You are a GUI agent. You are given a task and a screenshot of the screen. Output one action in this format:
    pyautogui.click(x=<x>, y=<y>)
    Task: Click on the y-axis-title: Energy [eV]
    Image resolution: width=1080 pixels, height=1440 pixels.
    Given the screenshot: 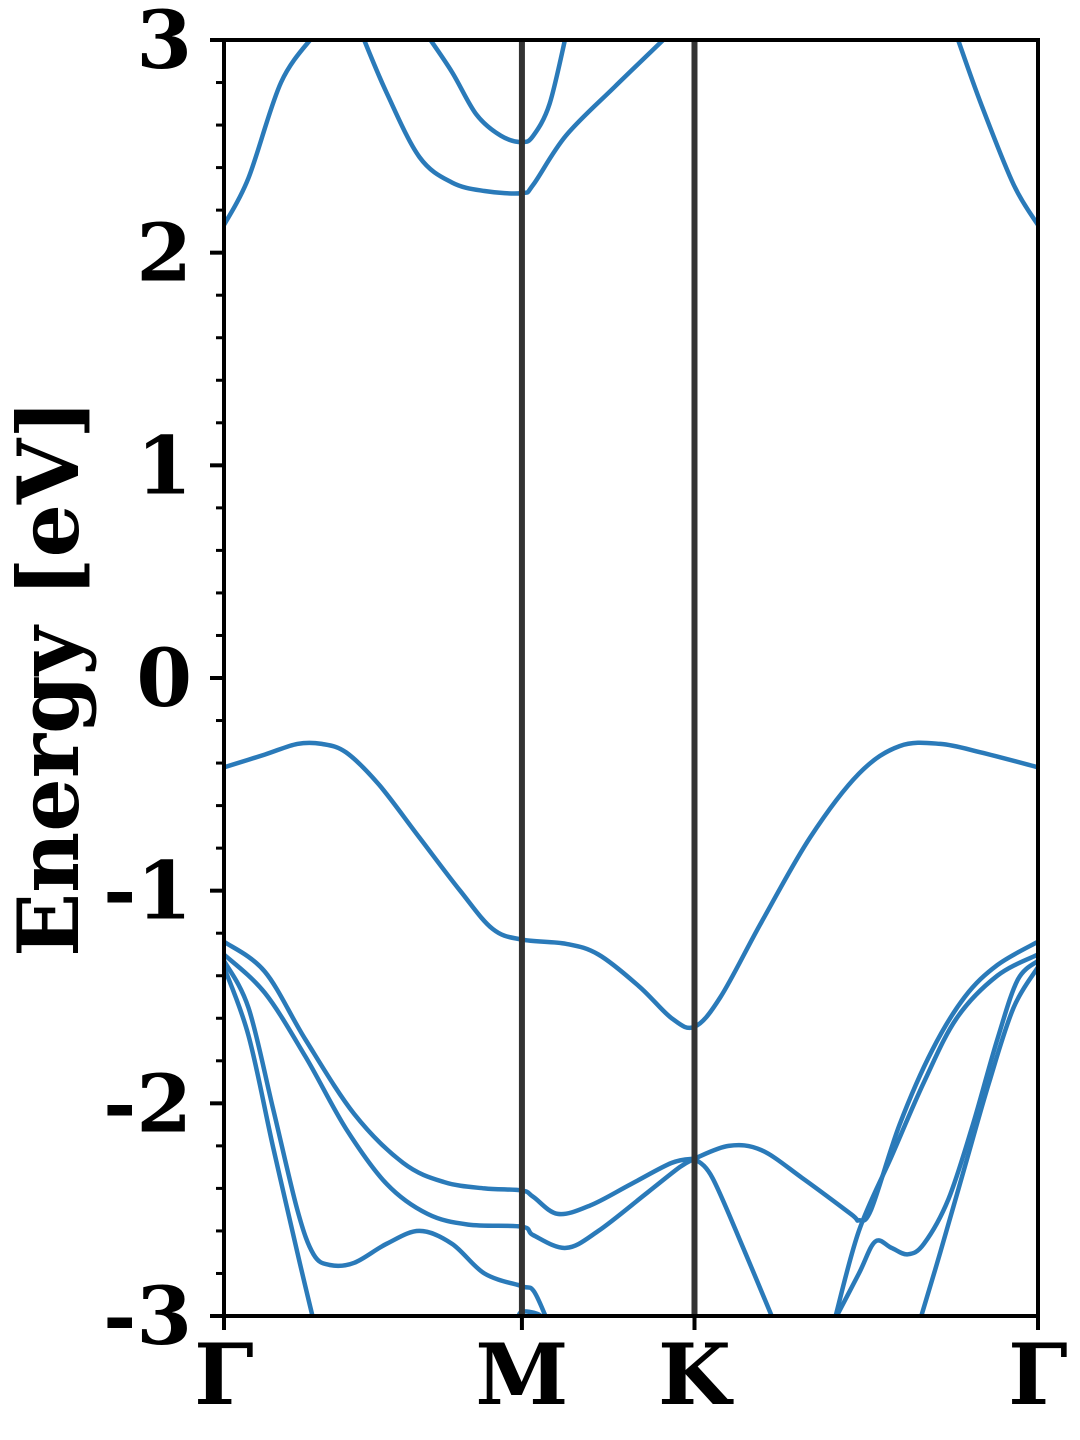 What is the action you would take?
    pyautogui.click(x=49, y=678)
    